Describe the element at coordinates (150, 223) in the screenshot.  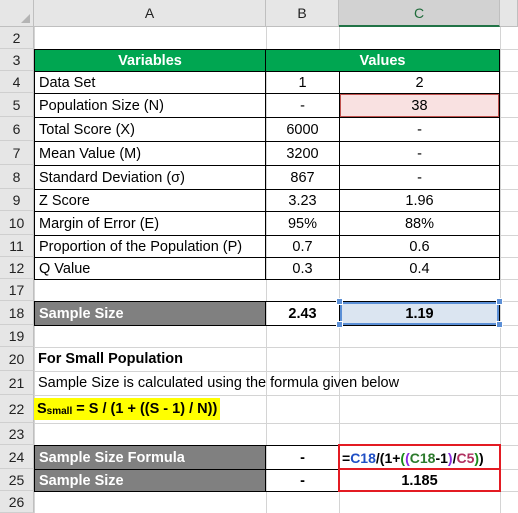
I see `cell-a10: Margin of Error (E)` at that location.